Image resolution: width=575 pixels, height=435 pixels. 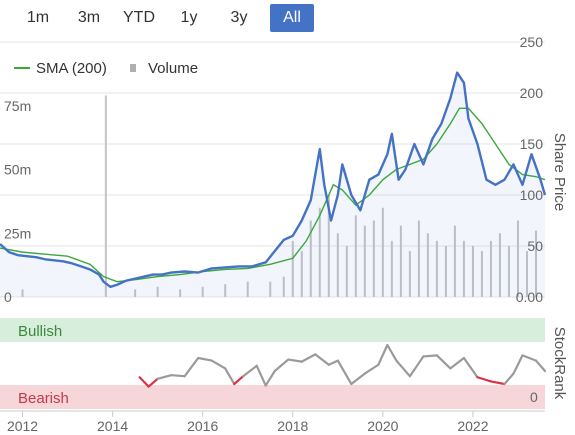 I want to click on legend-sma-label: SMA (200), so click(x=71, y=68).